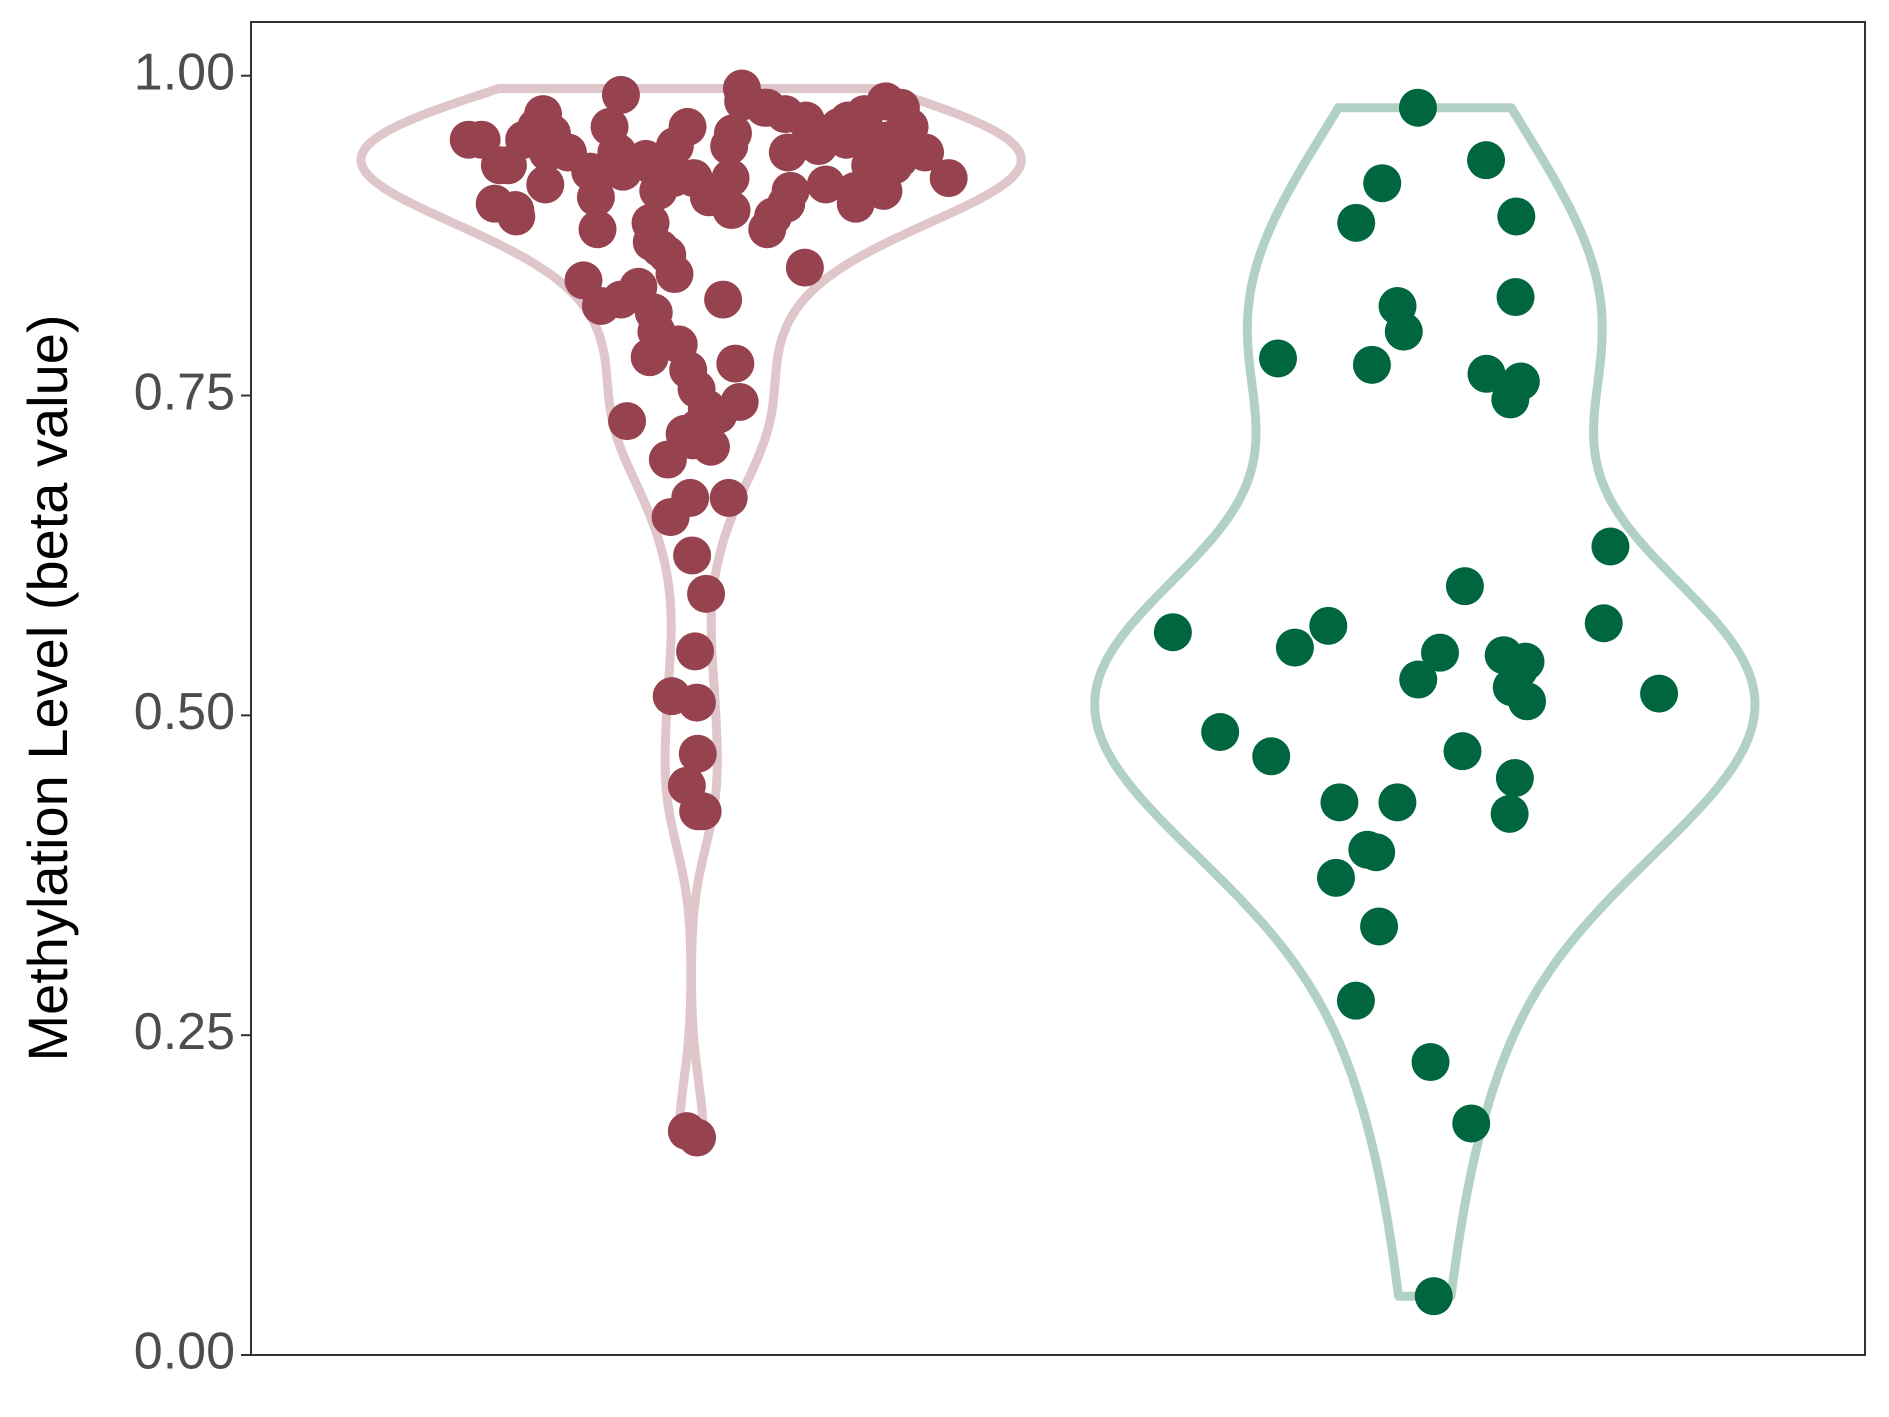 The width and height of the screenshot is (1889, 1417). What do you see at coordinates (184, 392) in the screenshot?
I see `y-tick-label: 0.75` at bounding box center [184, 392].